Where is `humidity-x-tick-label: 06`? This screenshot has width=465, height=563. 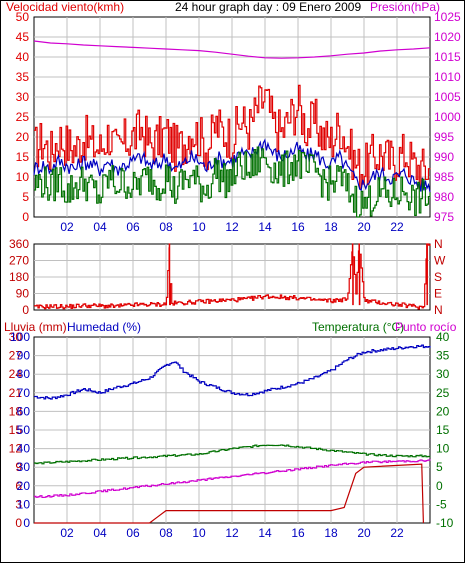
humidity-x-tick-label: 06 is located at coordinates (133, 533).